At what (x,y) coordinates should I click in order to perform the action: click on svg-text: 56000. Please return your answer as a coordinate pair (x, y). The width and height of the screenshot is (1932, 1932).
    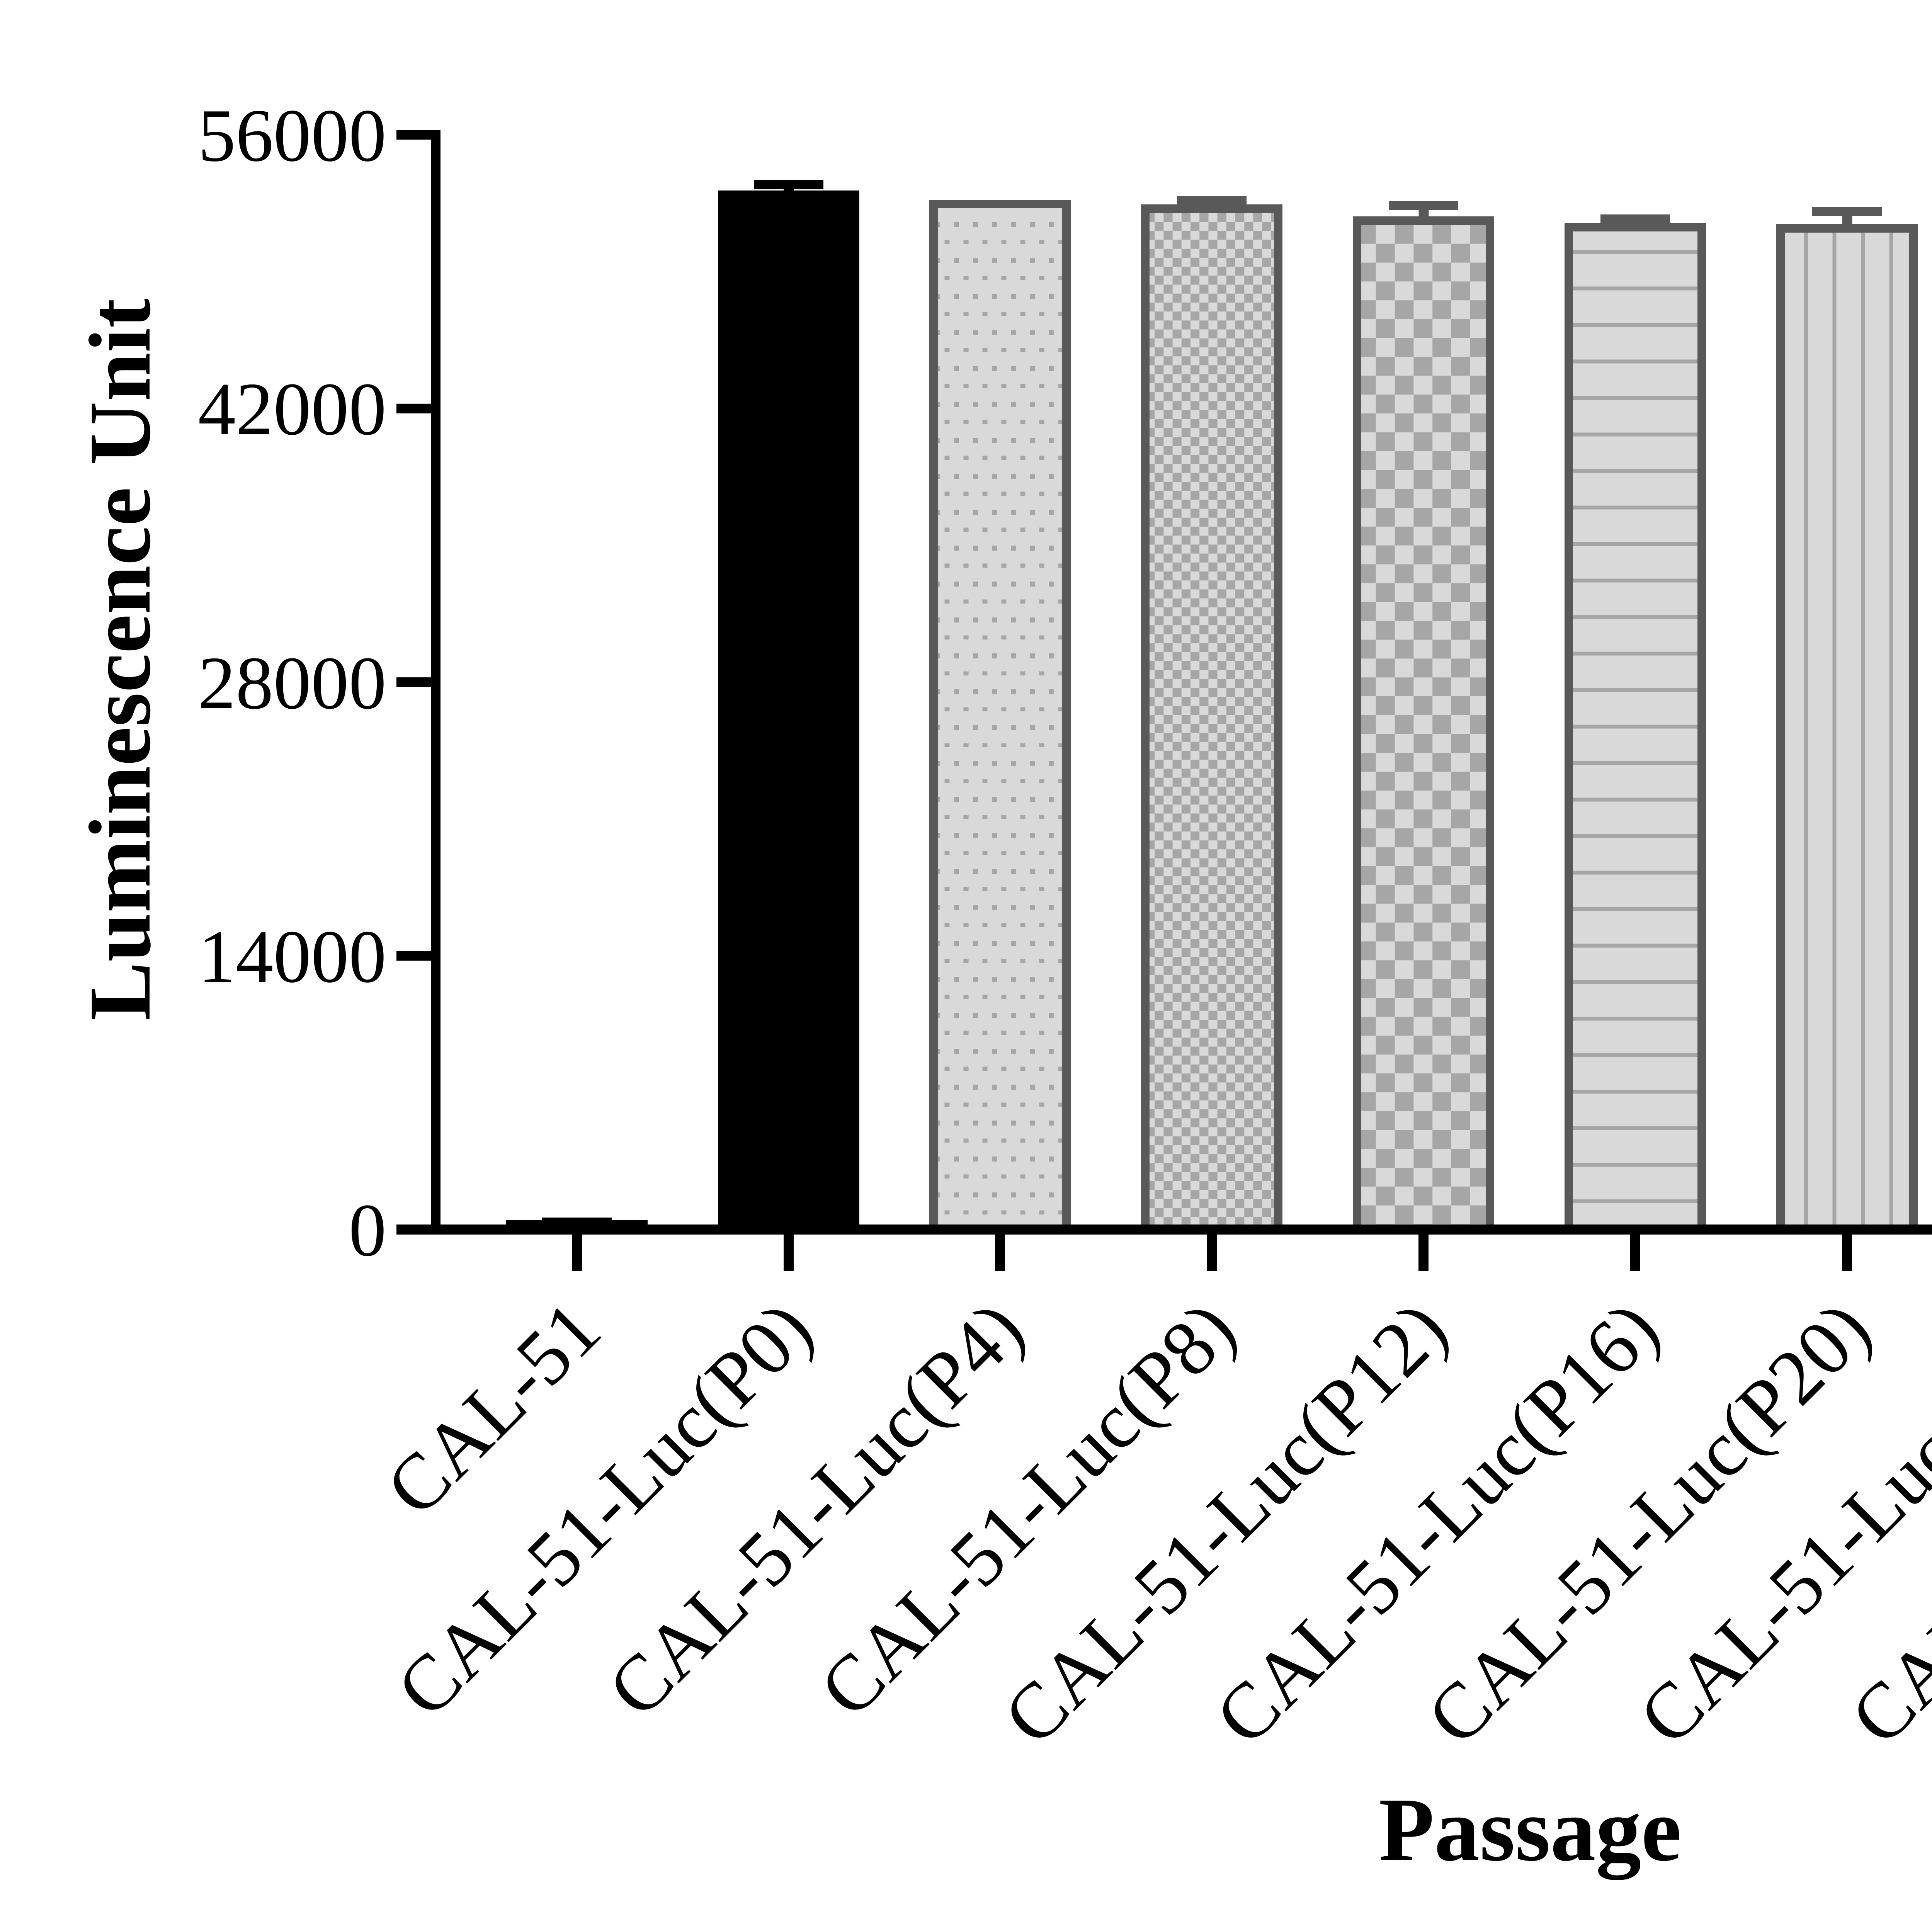
    Looking at the image, I should click on (292, 136).